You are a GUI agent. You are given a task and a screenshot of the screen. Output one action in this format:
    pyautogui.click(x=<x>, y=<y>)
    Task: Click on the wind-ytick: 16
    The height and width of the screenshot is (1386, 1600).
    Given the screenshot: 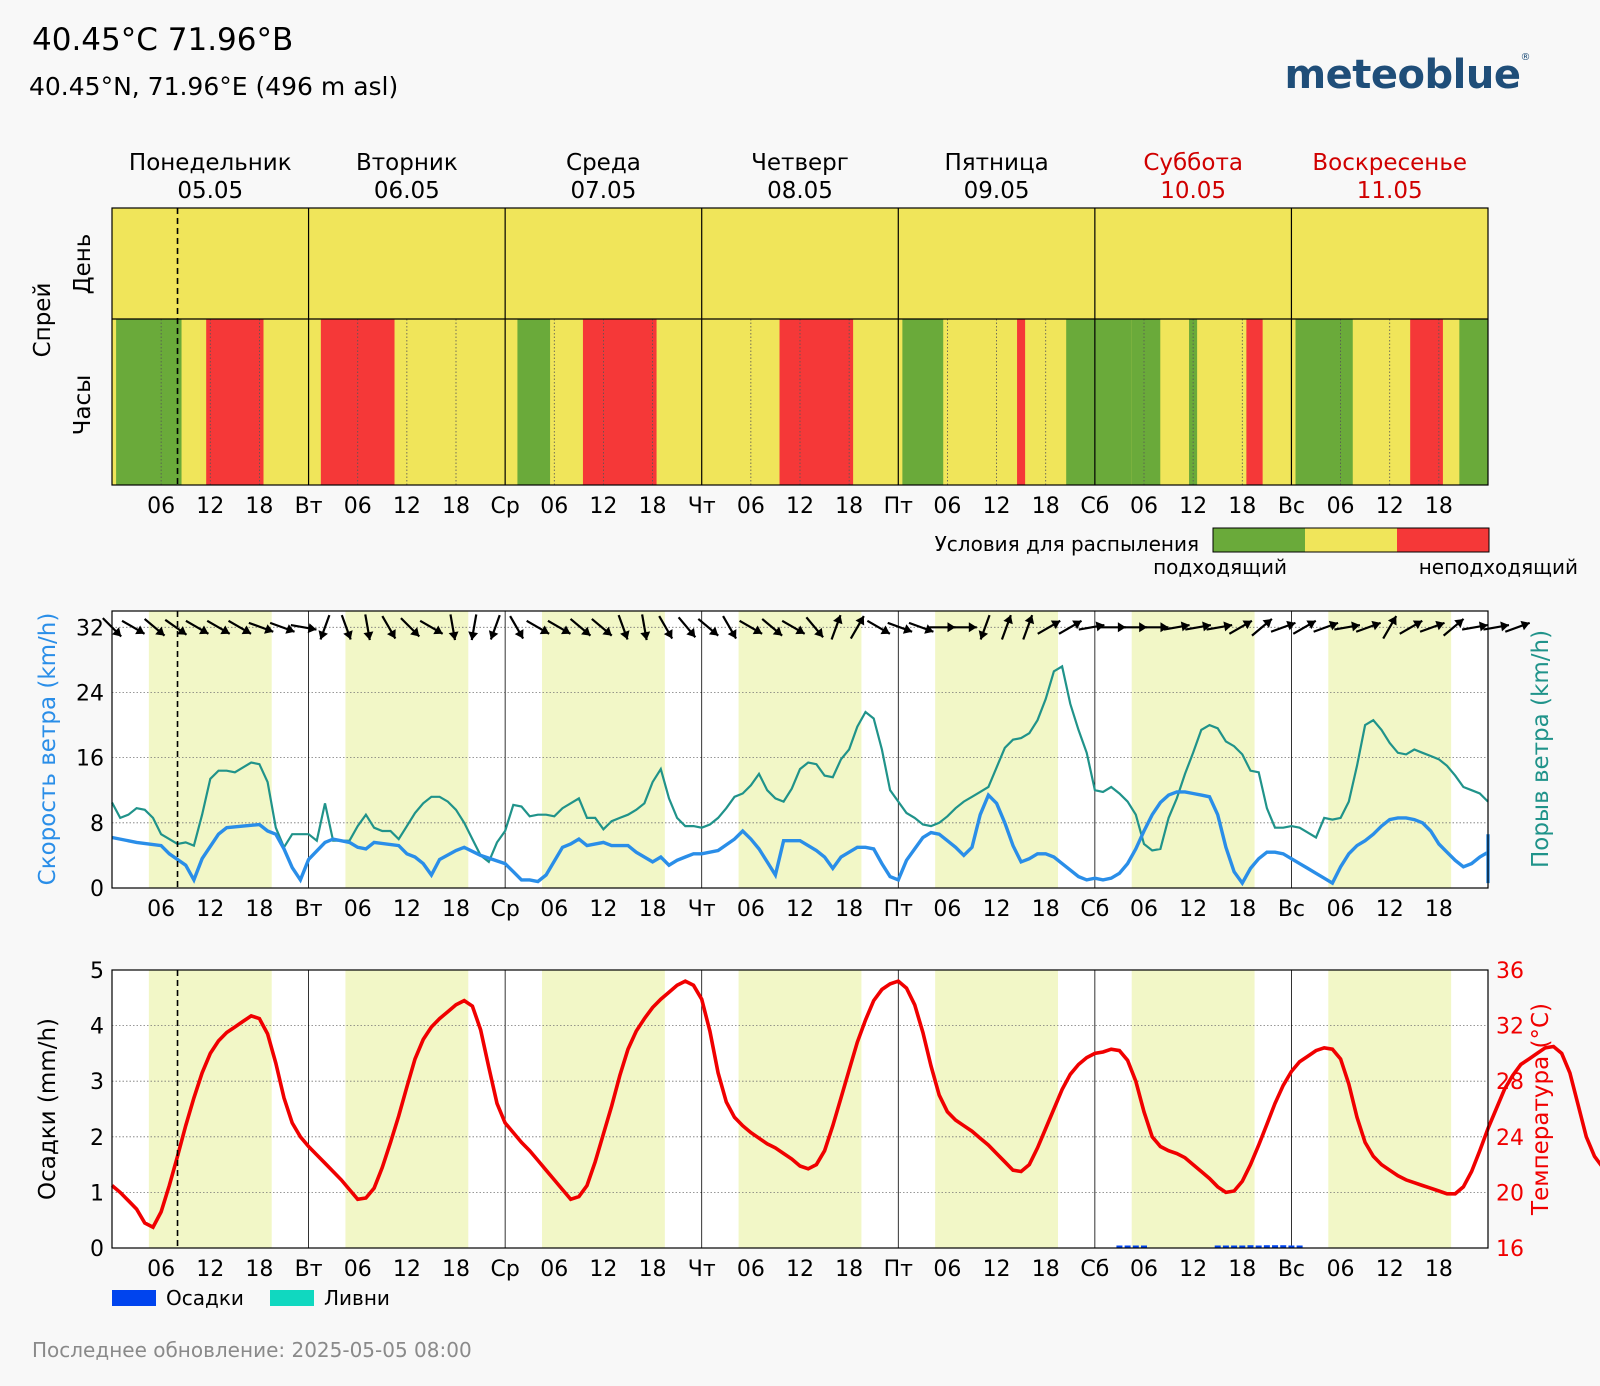 What is the action you would take?
    pyautogui.click(x=90, y=759)
    